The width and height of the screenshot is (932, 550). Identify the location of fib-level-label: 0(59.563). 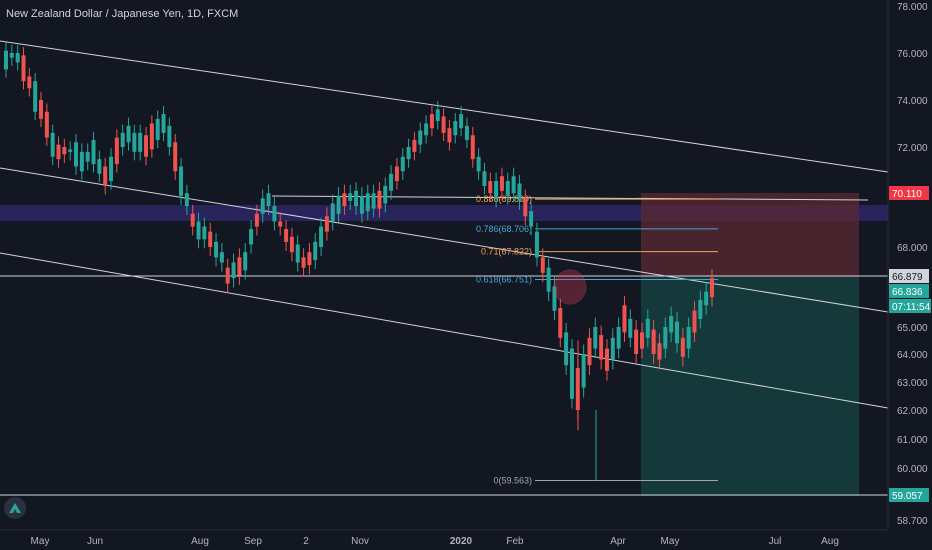
(512, 481).